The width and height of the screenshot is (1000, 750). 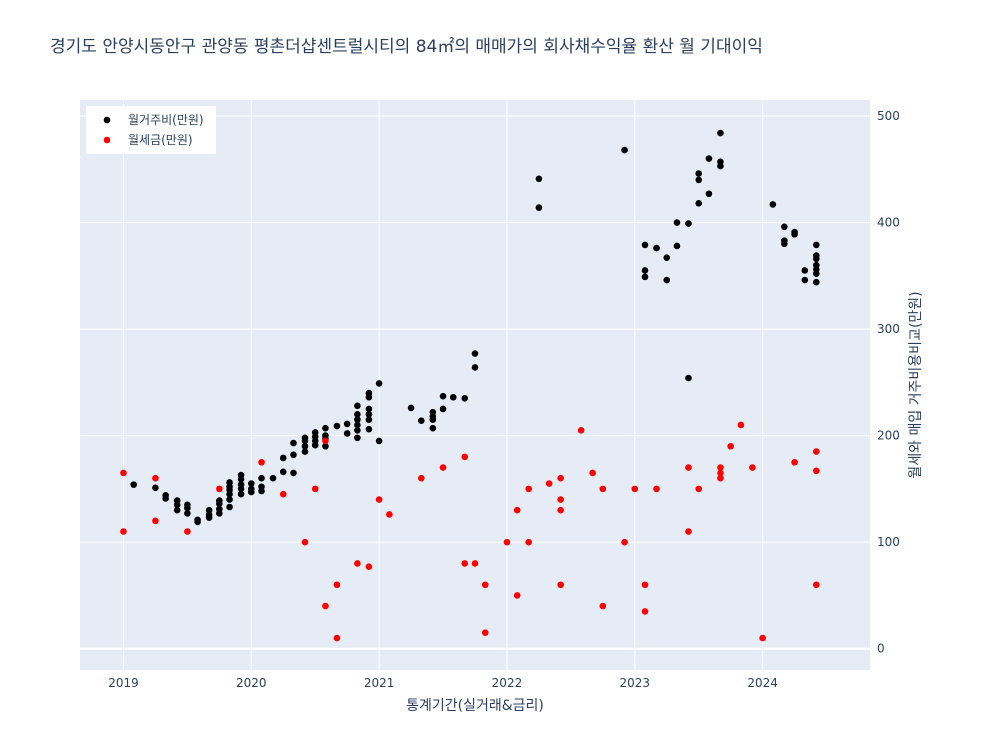 I want to click on x-tick-label: 2021, so click(x=379, y=683).